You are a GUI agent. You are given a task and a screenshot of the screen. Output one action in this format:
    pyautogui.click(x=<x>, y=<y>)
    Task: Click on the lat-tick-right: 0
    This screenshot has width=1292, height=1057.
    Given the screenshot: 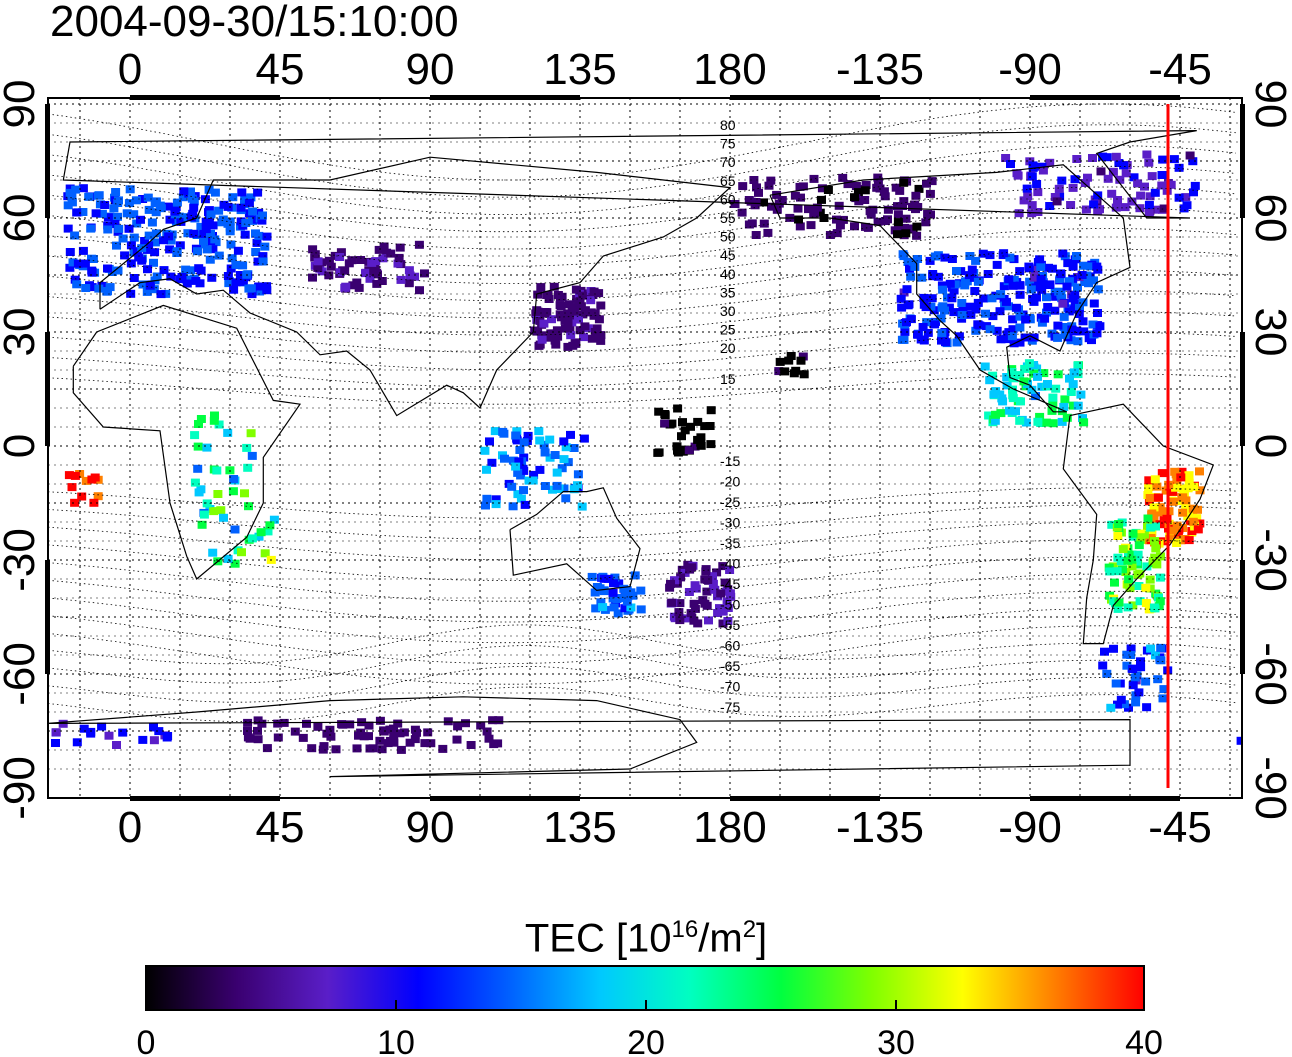 What is the action you would take?
    pyautogui.click(x=1269, y=446)
    